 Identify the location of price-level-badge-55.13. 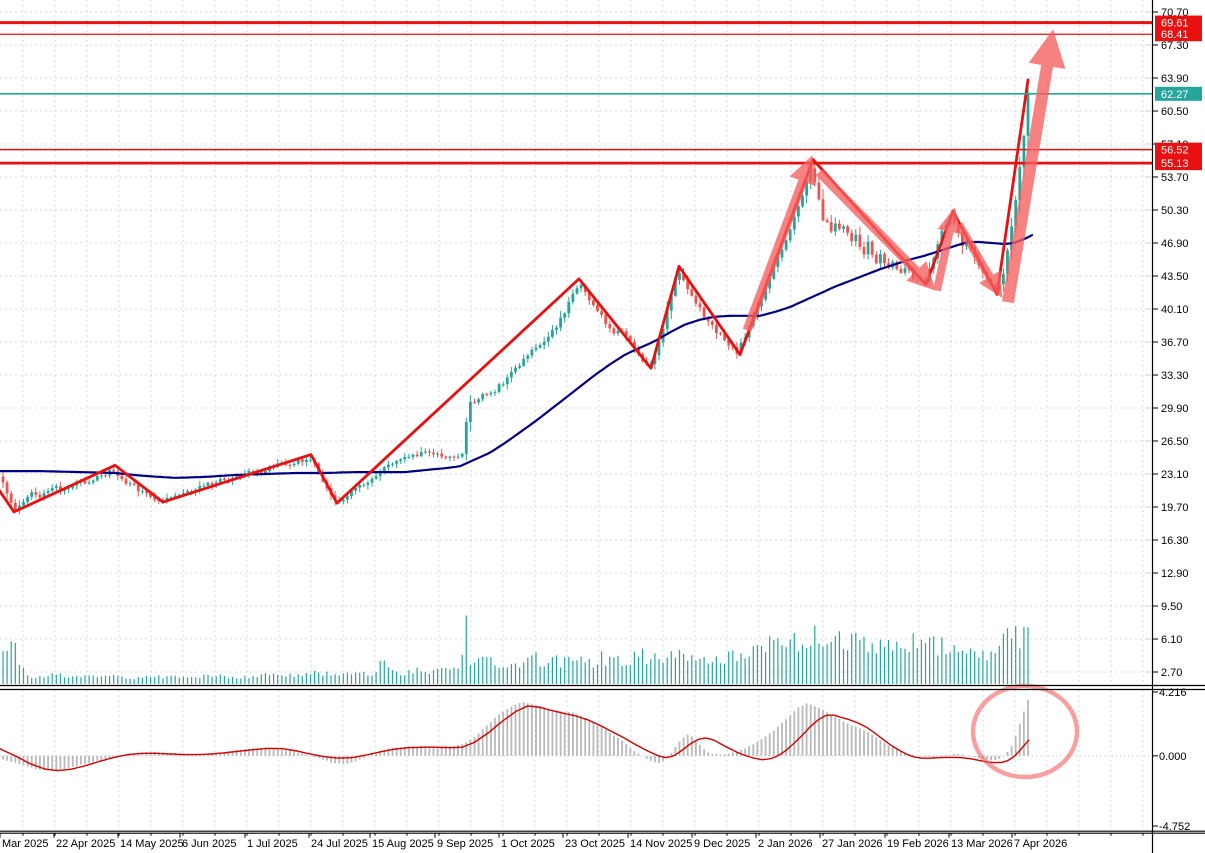
(1178, 163).